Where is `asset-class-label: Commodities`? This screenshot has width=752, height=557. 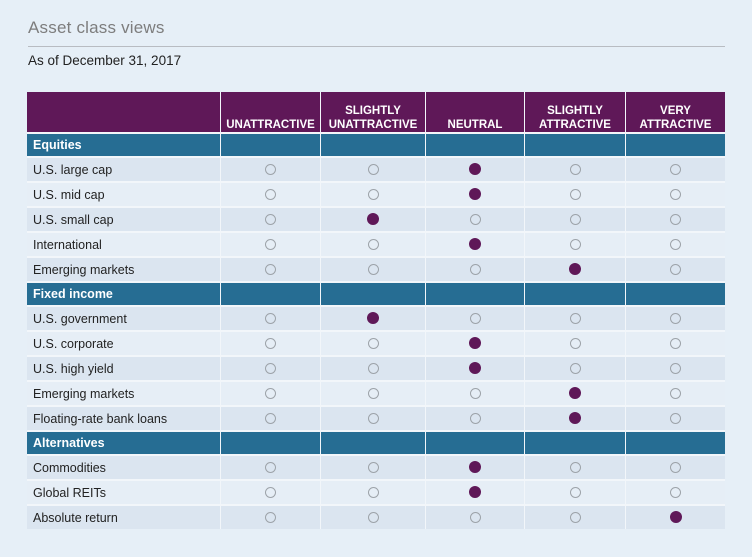 asset-class-label: Commodities is located at coordinates (123, 466).